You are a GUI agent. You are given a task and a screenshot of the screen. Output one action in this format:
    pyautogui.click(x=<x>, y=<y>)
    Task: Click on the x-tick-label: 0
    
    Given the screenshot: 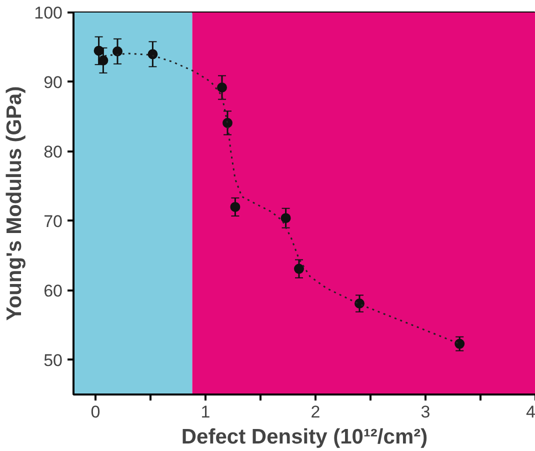 What is the action you would take?
    pyautogui.click(x=95, y=412)
    